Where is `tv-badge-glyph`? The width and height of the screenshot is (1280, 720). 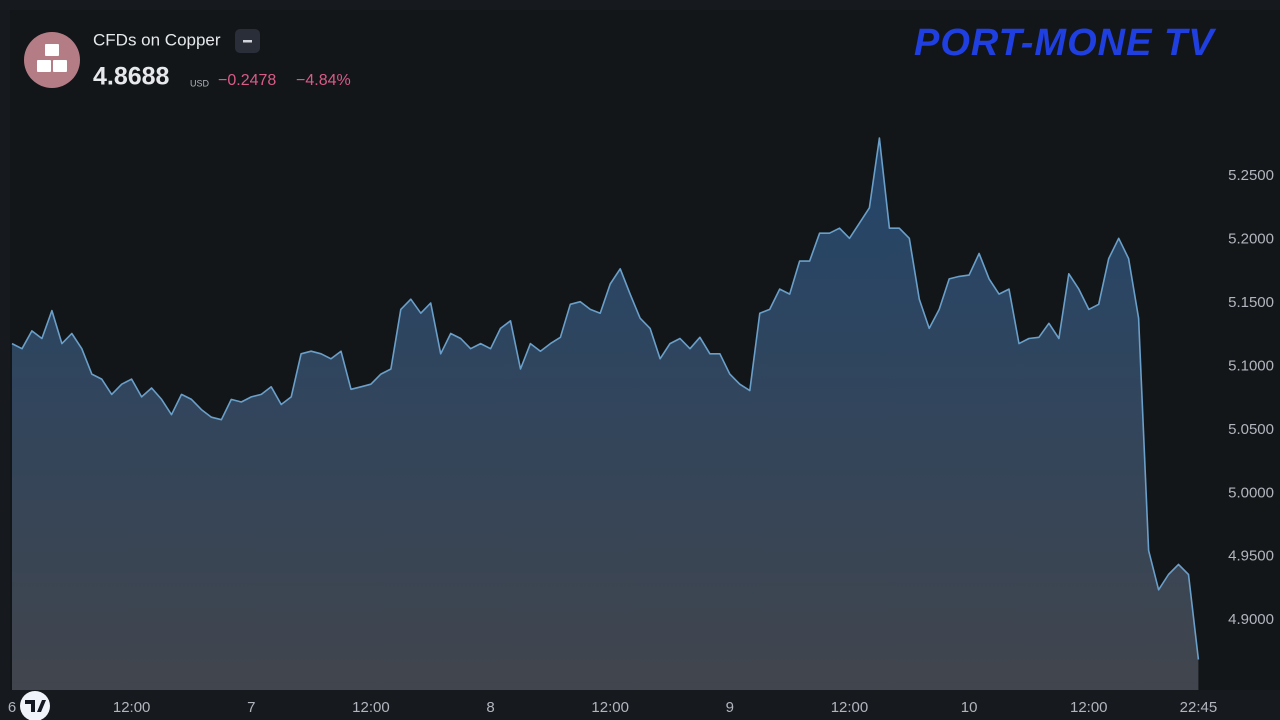
tv-badge-glyph is located at coordinates (35, 706).